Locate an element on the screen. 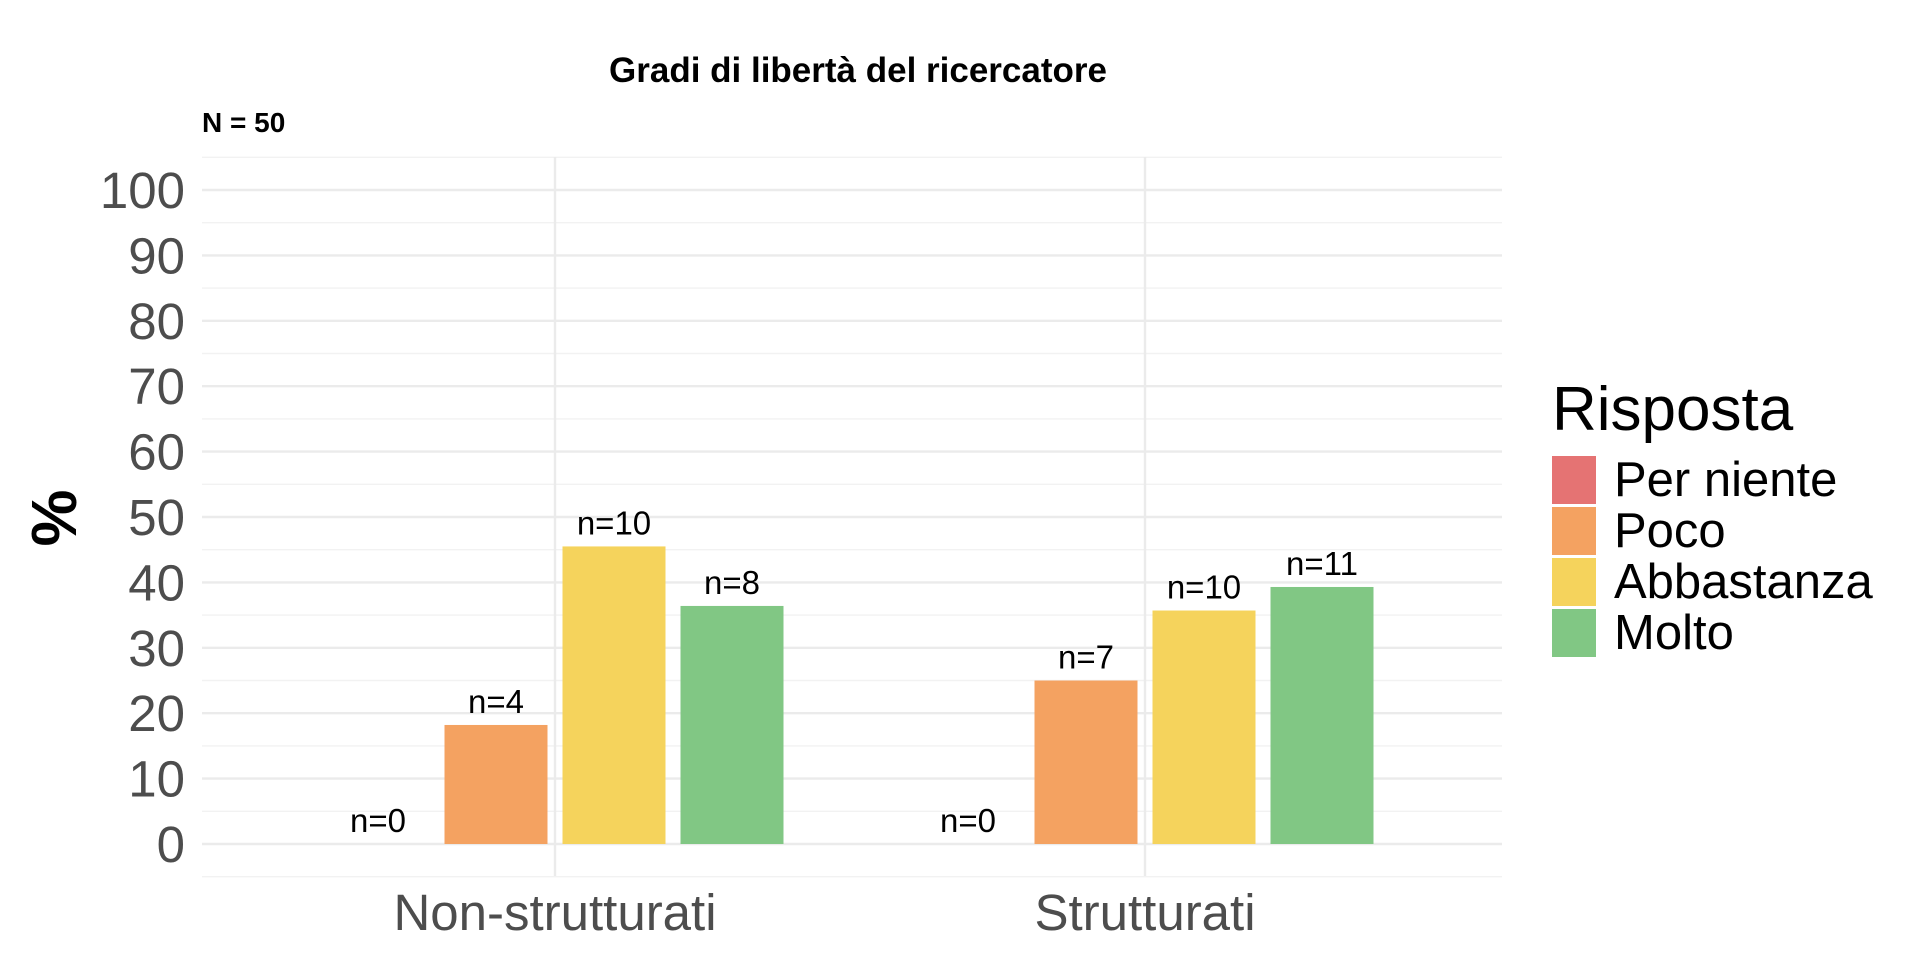 The width and height of the screenshot is (1920, 960). data-label: n=8 is located at coordinates (732, 582).